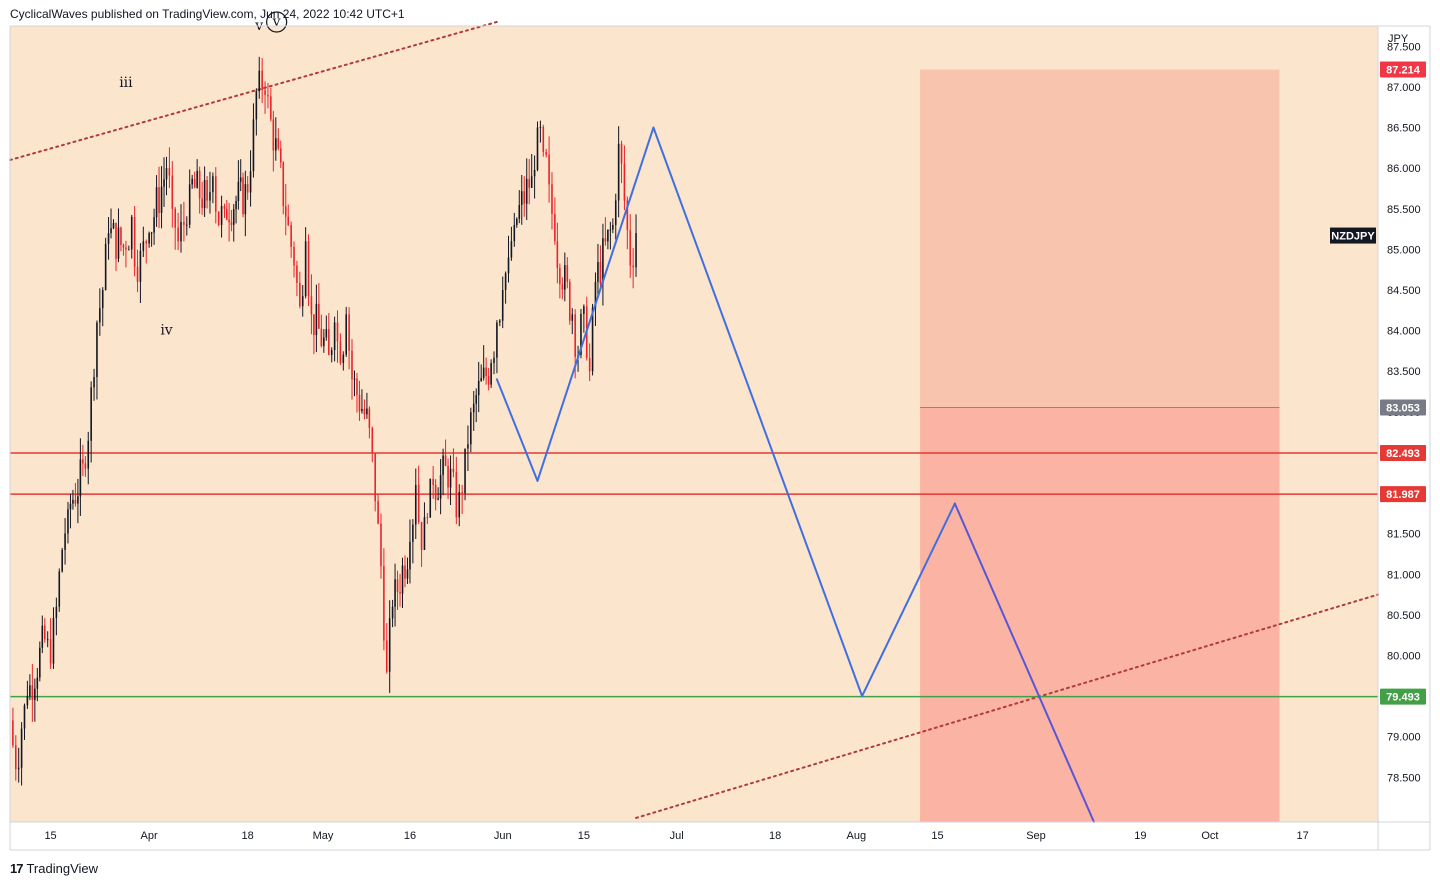 The width and height of the screenshot is (1440, 884). I want to click on badge-82.493-bg, so click(1403, 452).